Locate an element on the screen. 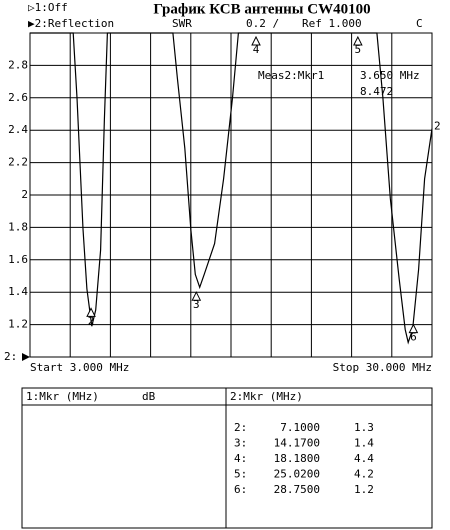 The image size is (450, 530). y-tick-label: 2.2 is located at coordinates (18, 162).